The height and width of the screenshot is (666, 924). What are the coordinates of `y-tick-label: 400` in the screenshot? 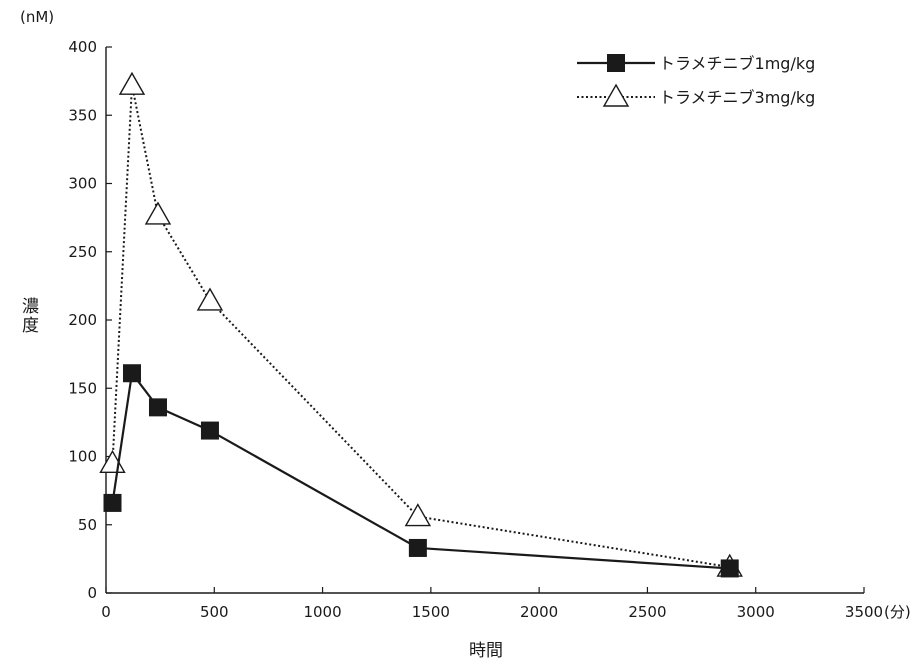 It's located at (82, 47).